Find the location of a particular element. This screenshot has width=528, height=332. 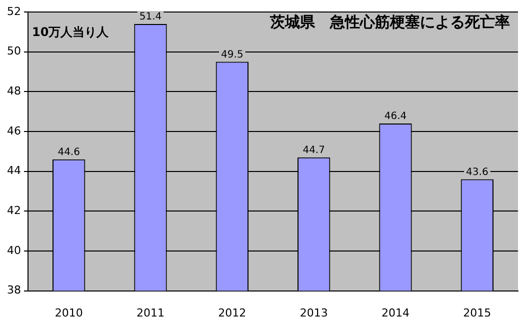

y-tick-label: 46 is located at coordinates (13, 131).